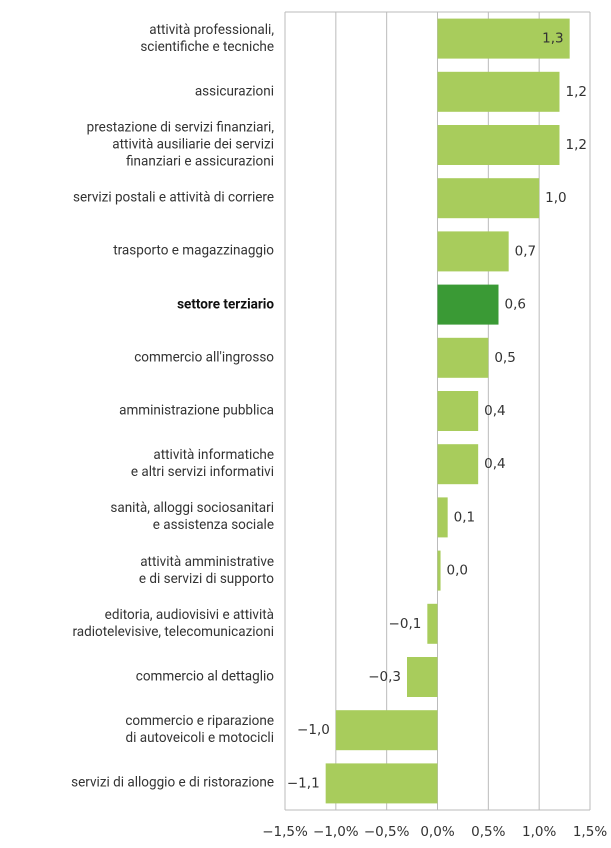  Describe the element at coordinates (437, 832) in the screenshot. I see `x-tick-label: 0,0%` at that location.